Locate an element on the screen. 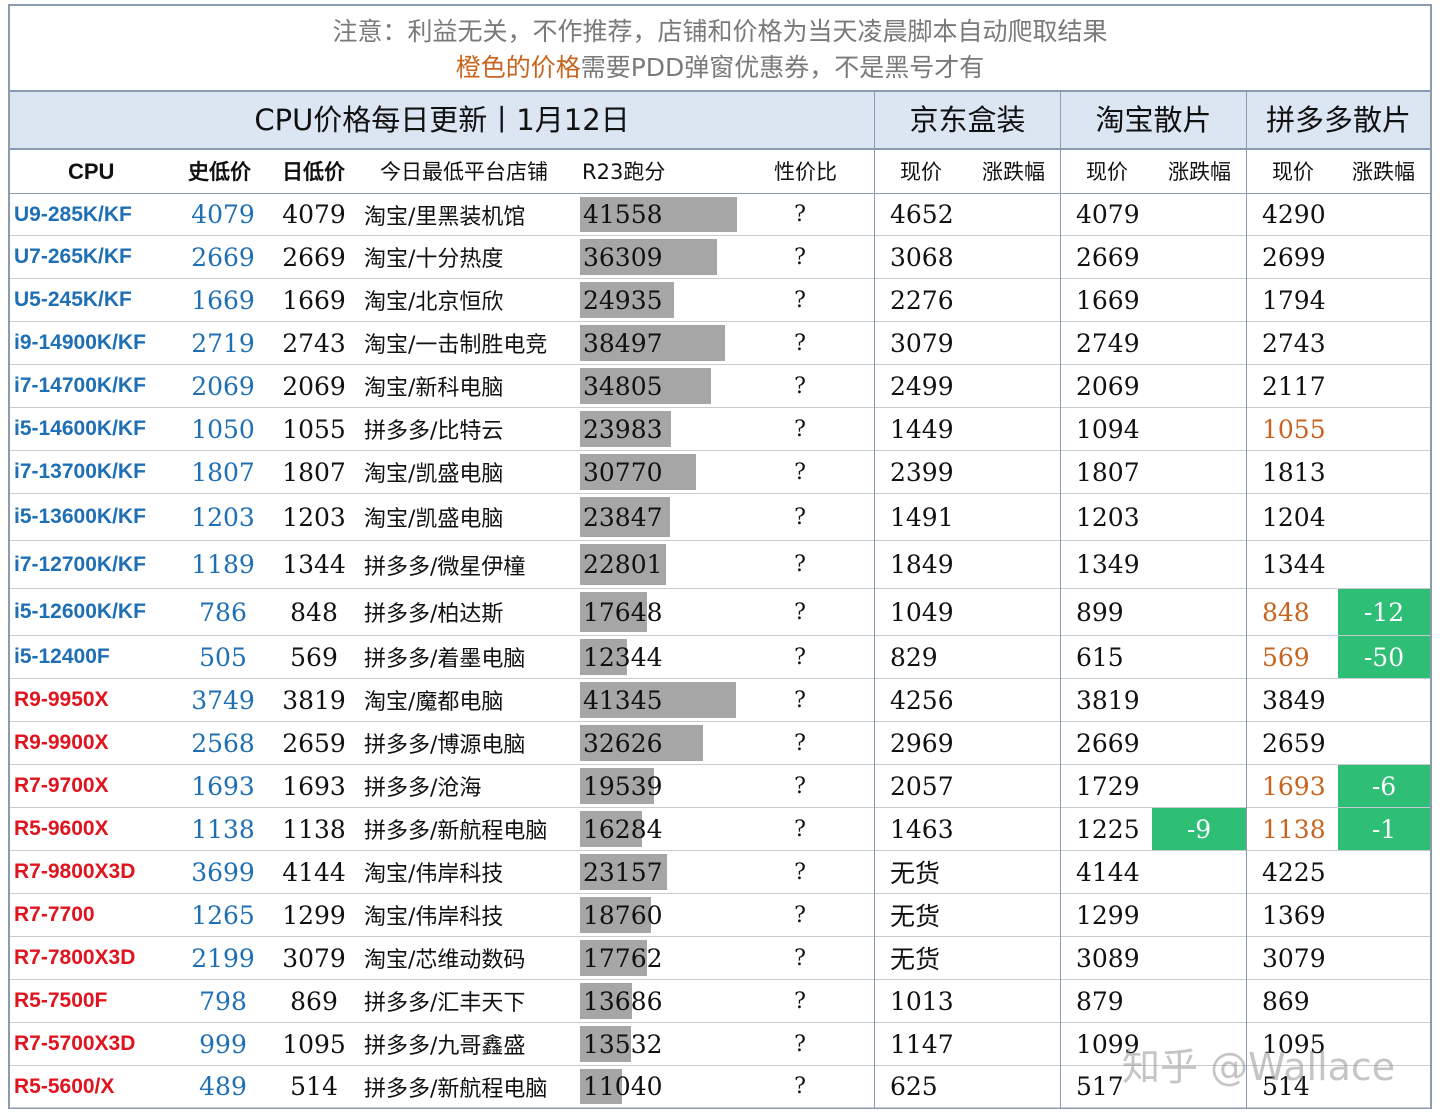 This screenshot has height=1113, width=1440. table-title: CPU价格每日更新丨1月12日 is located at coordinates (442, 120).